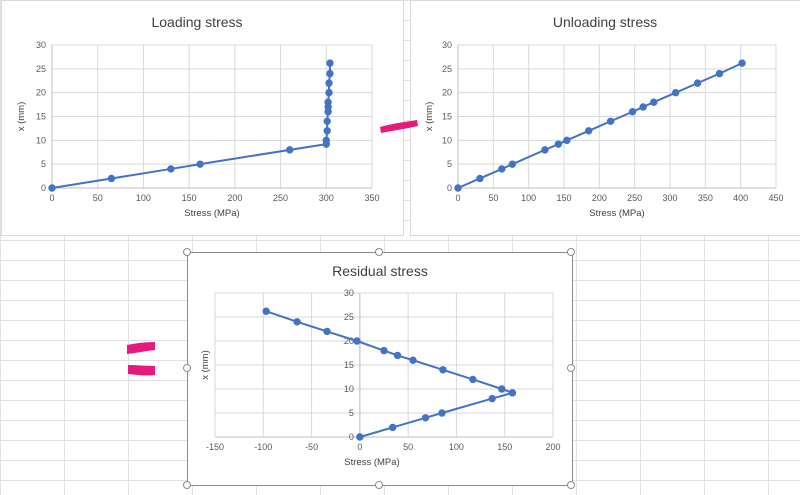  I want to click on x-tick-label: -150, so click(215, 447).